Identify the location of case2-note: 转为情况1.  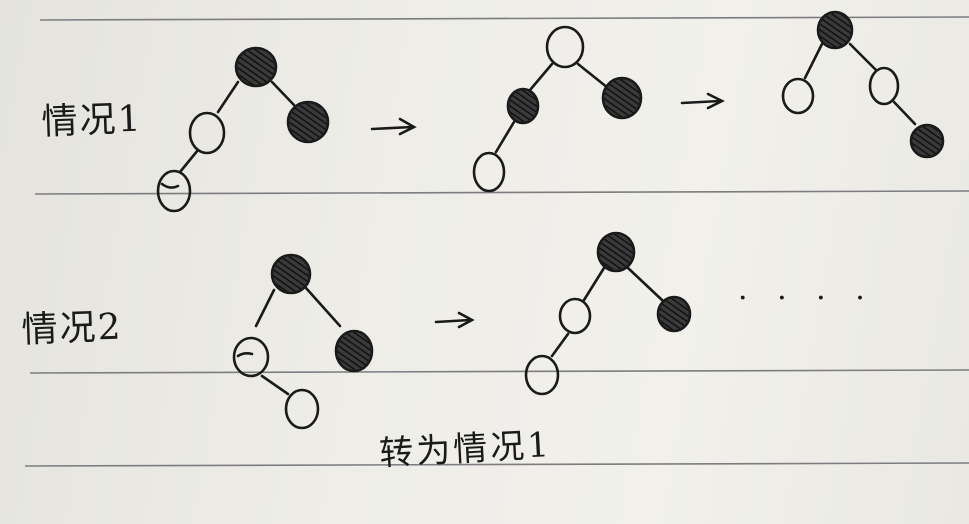
(465, 449).